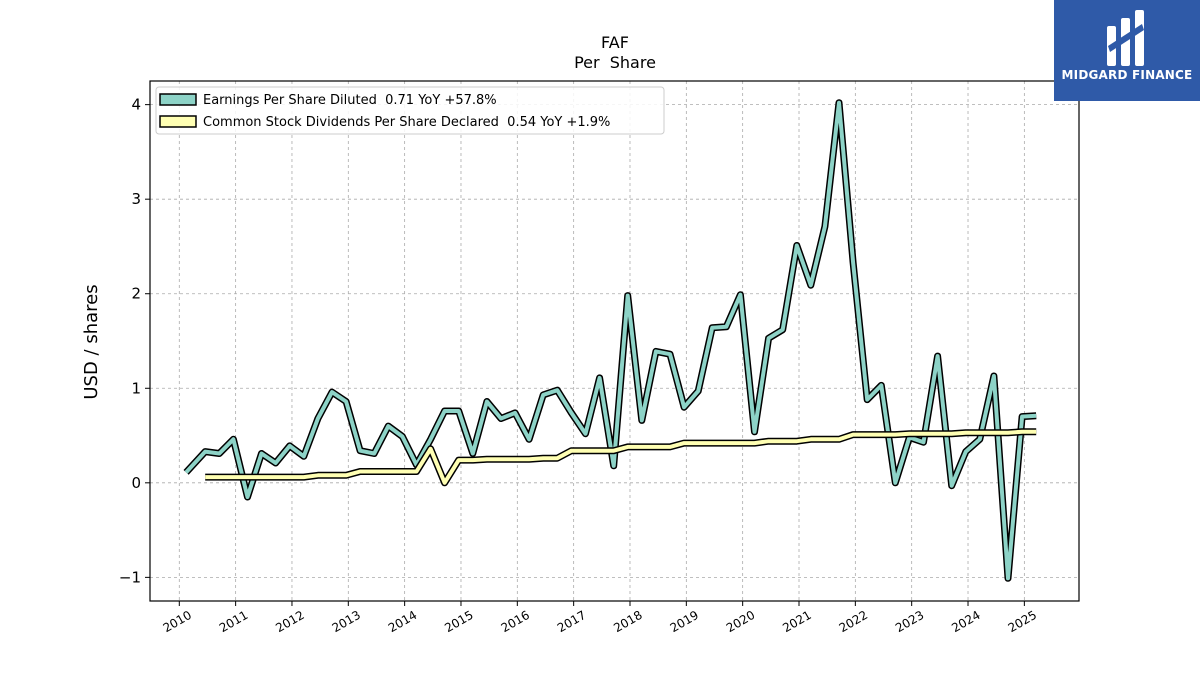 This screenshot has height=675, width=1200. What do you see at coordinates (965, 621) in the screenshot?
I see `x-tick-label: 2024` at bounding box center [965, 621].